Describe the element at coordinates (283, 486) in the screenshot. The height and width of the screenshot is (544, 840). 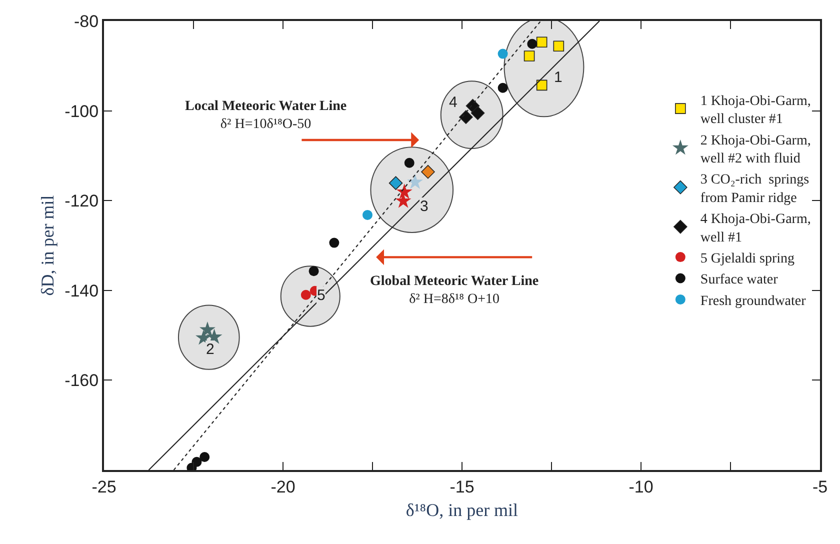
I see `x-tick-label: -20` at that location.